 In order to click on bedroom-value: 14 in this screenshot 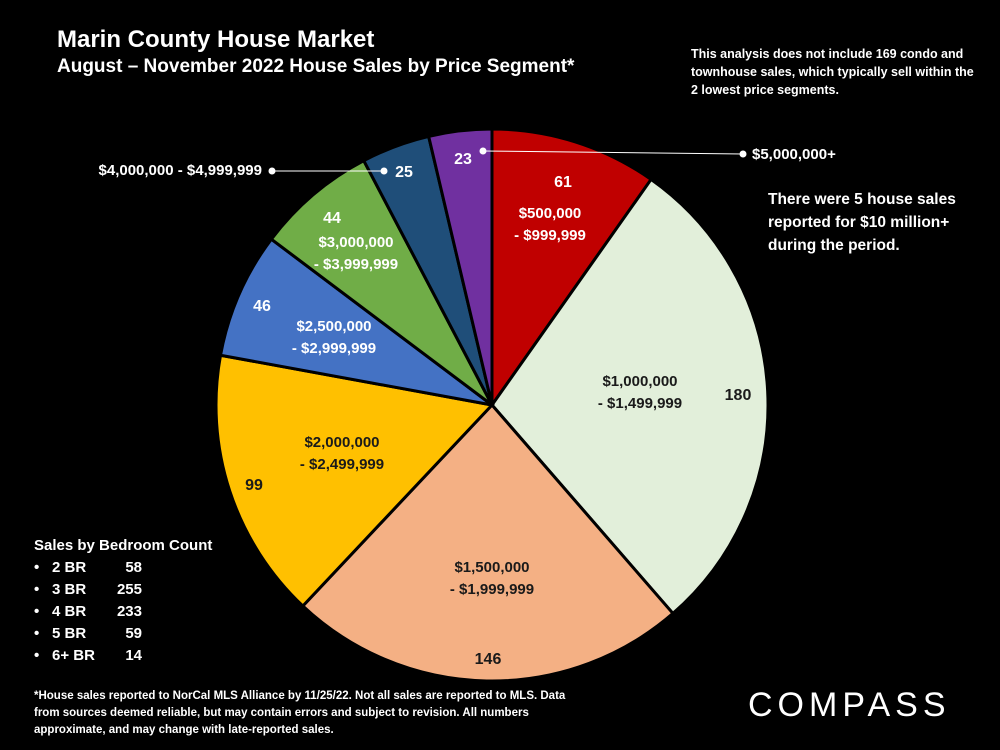, I will do `click(133, 655)`.